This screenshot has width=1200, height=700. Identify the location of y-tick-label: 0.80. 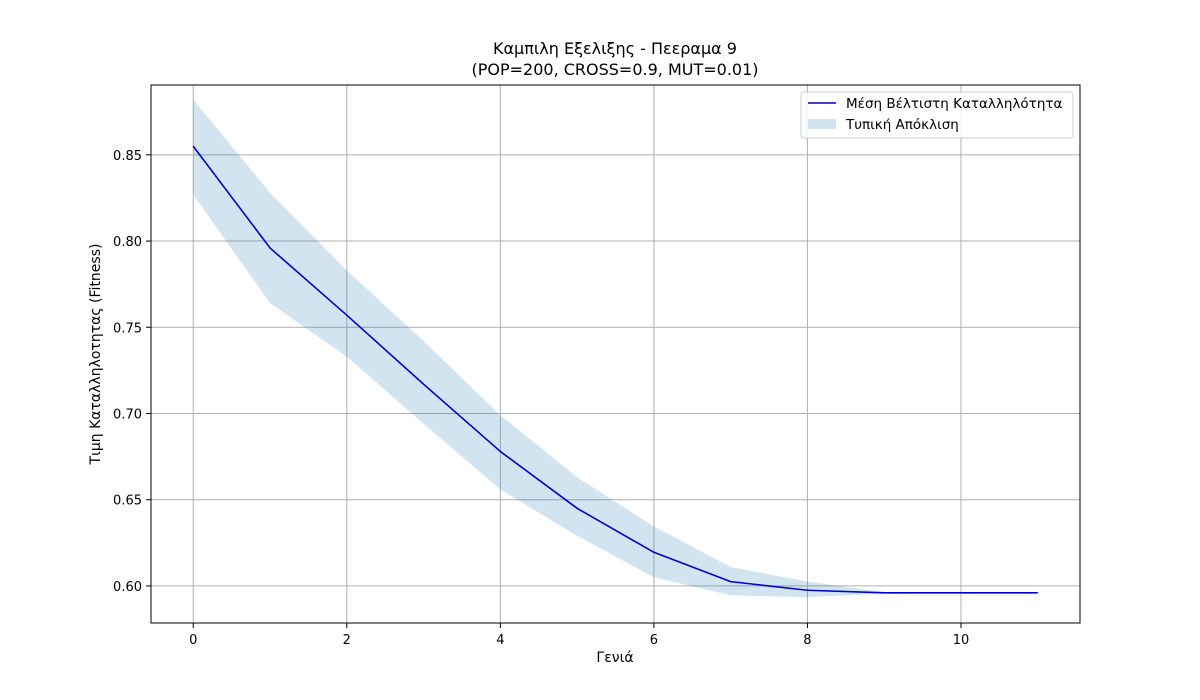
(127, 242).